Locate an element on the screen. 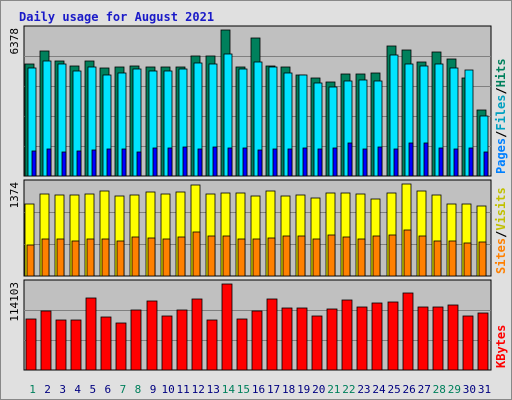 This screenshot has width=512, height=400. ymax-label-visits-sites: 1374 is located at coordinates (14, 195).